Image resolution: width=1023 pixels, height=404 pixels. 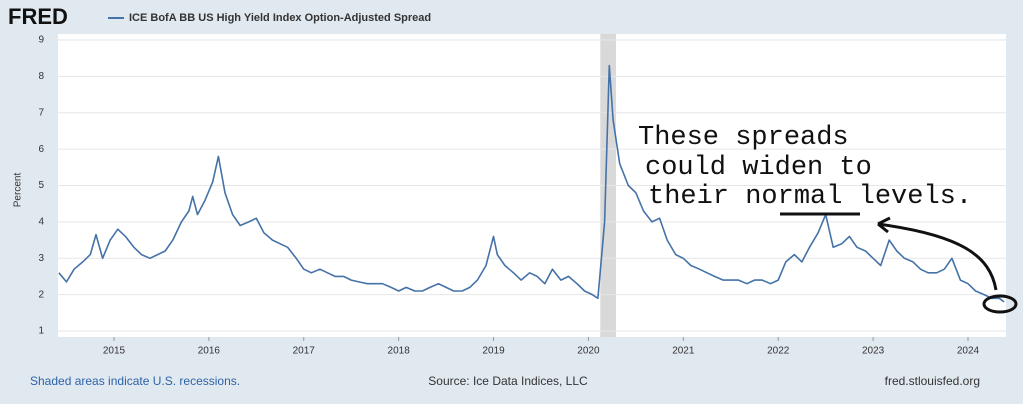 I want to click on x-tick-label: 2018, so click(x=399, y=351).